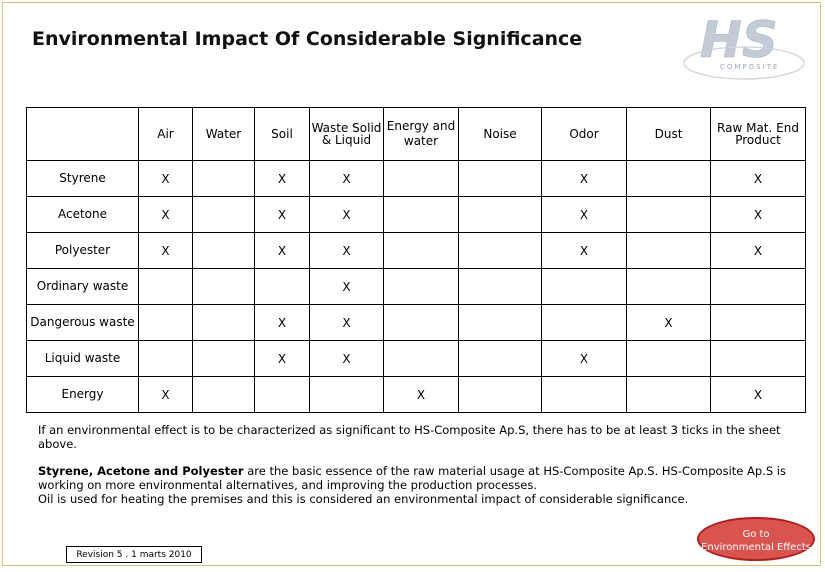  I want to click on header-air: Air, so click(165, 134).